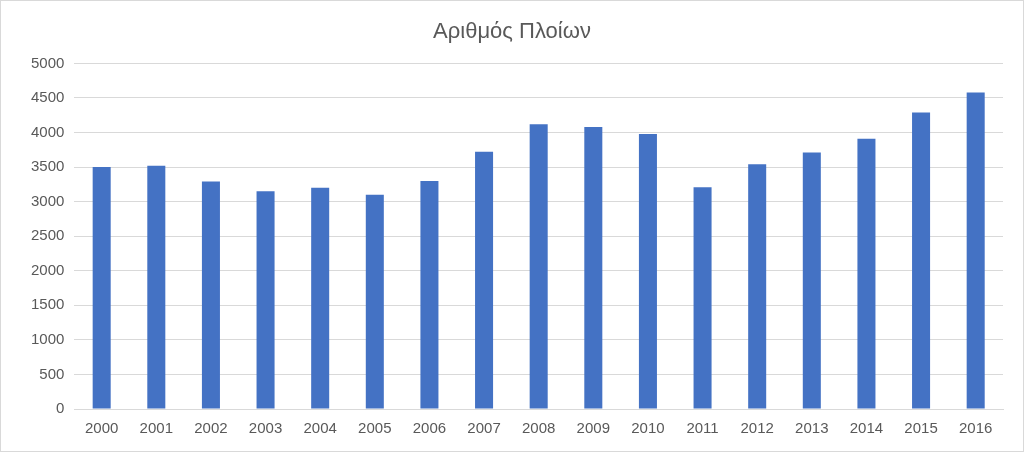 The image size is (1024, 452). I want to click on x-tick-label: 2016, so click(976, 428).